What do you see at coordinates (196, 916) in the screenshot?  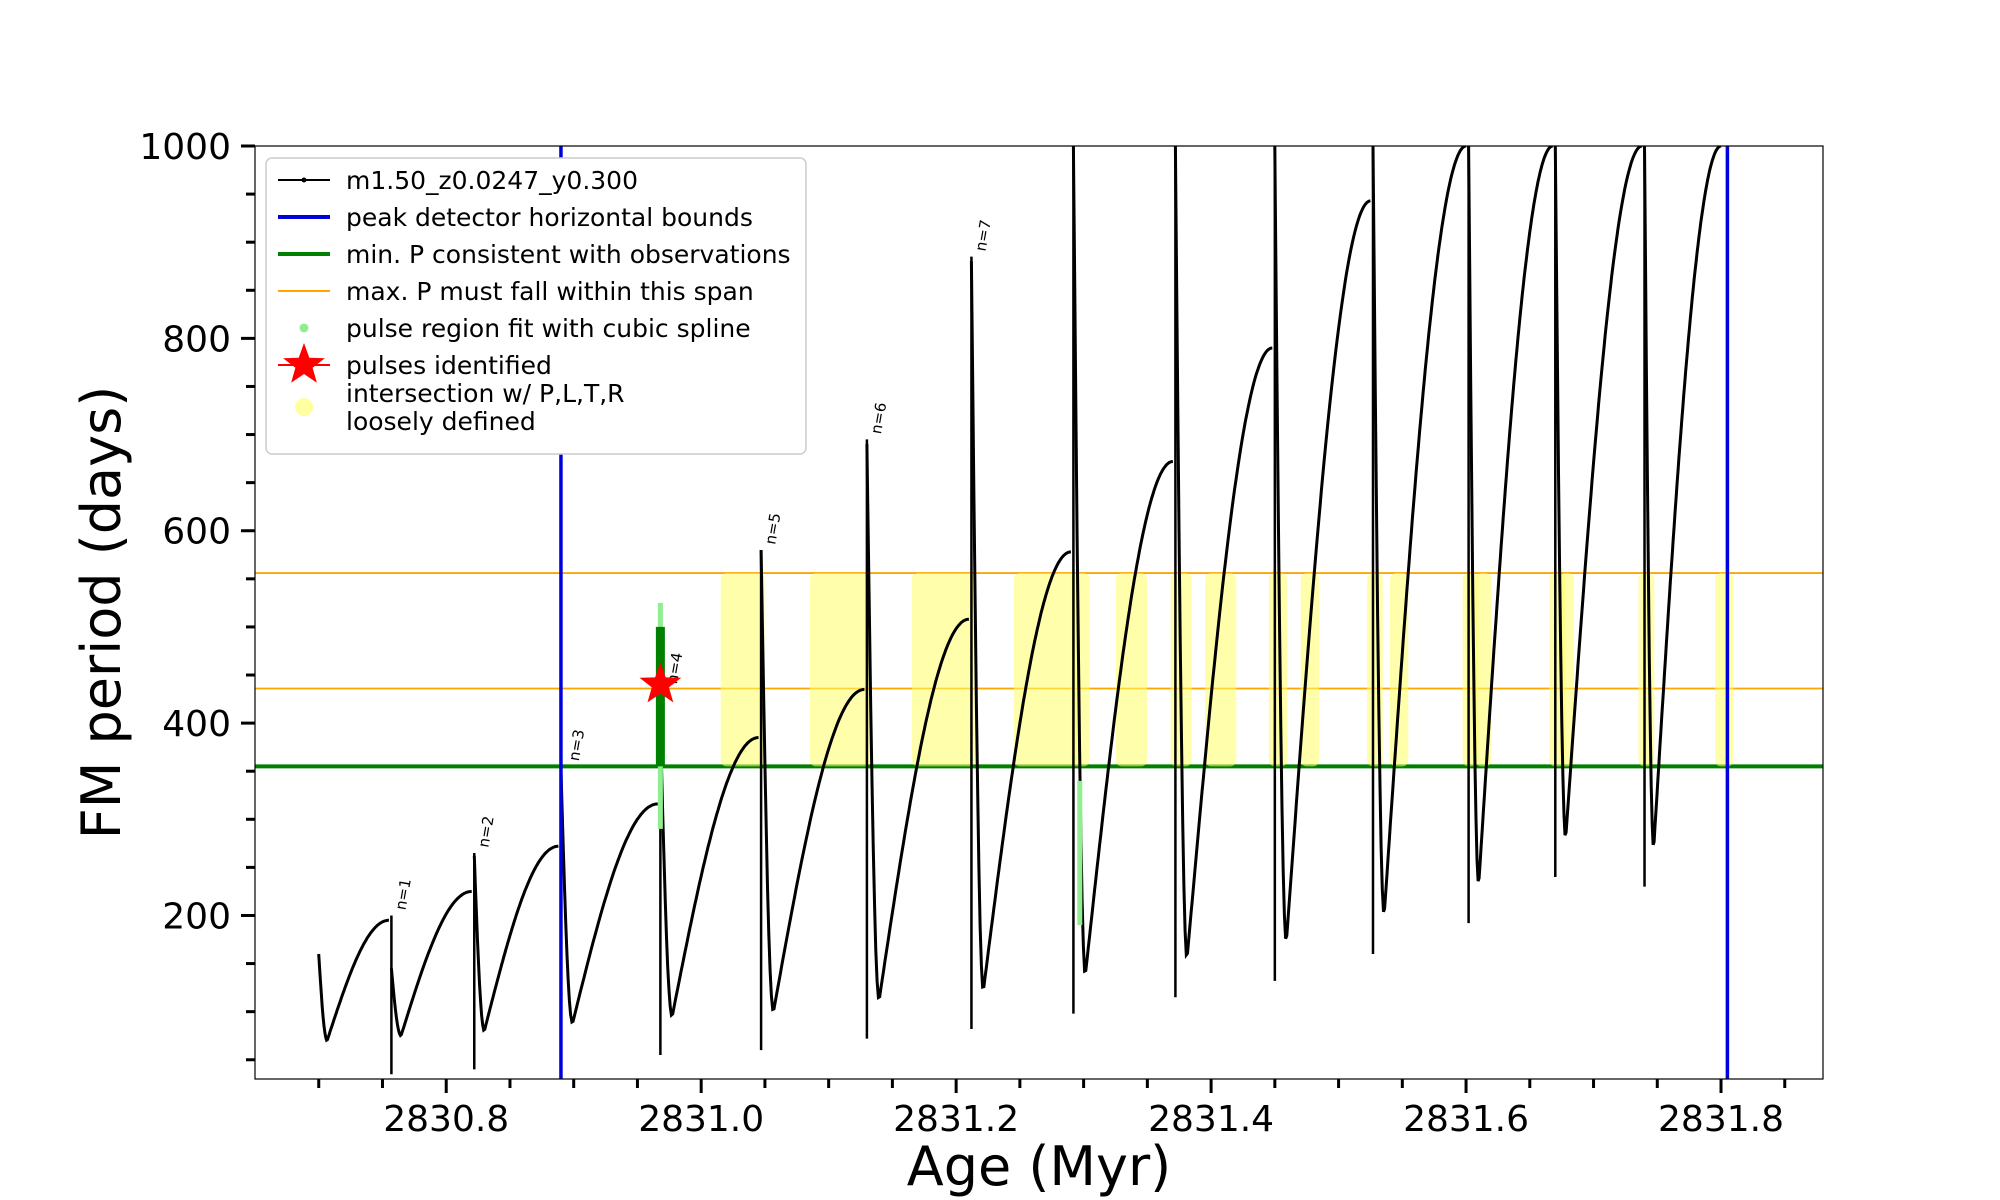 I see `y-tick-label-0: 200` at bounding box center [196, 916].